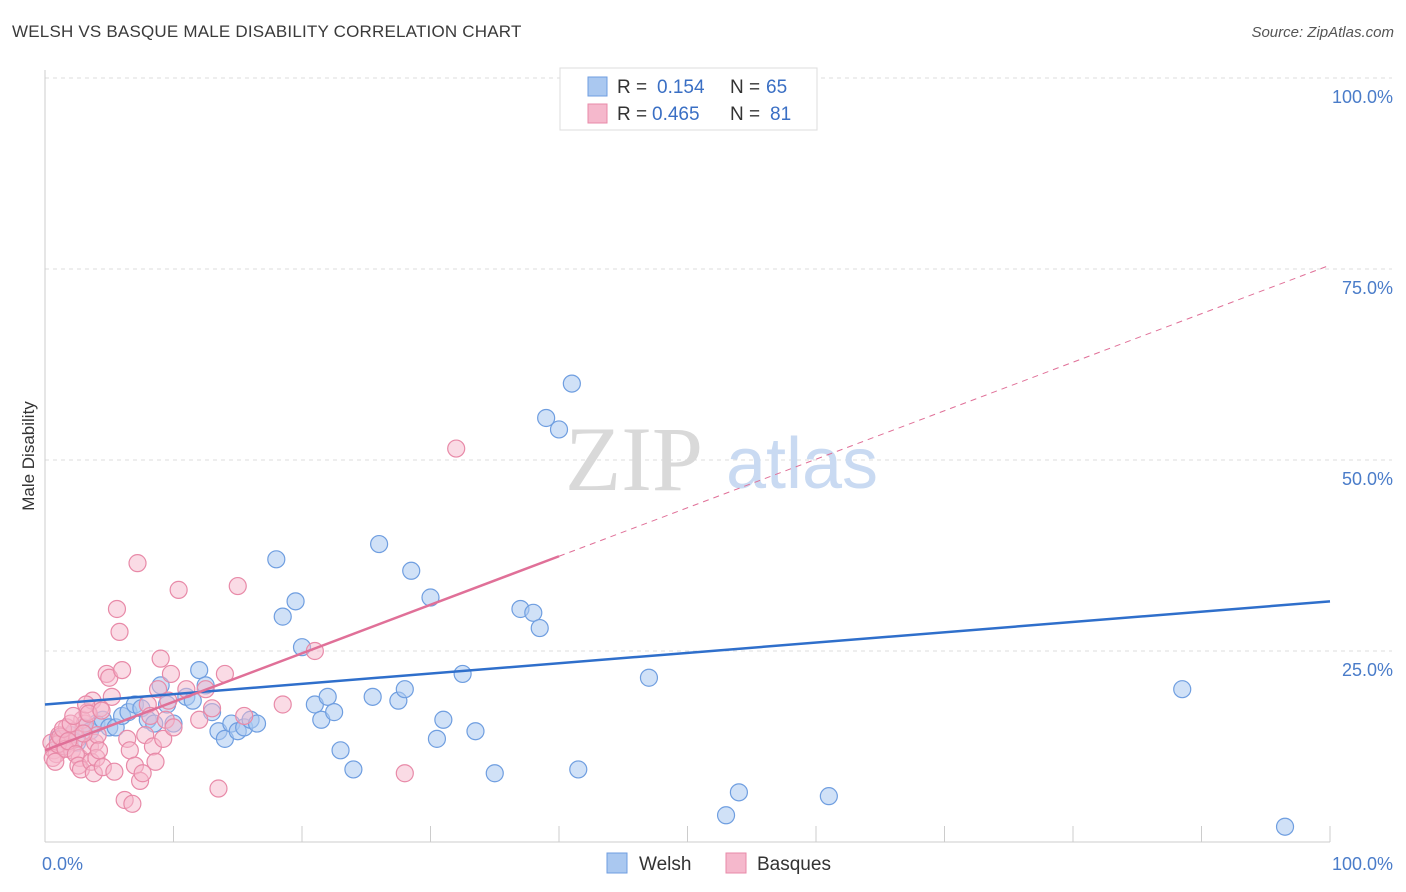 The height and width of the screenshot is (892, 1406). I want to click on chart-source: Source: ZipAtlas.com, so click(1322, 32).